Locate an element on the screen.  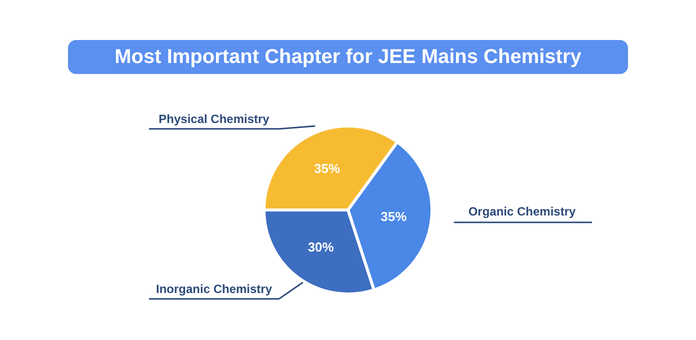
slice-label: Organic Chemistry is located at coordinates (522, 211).